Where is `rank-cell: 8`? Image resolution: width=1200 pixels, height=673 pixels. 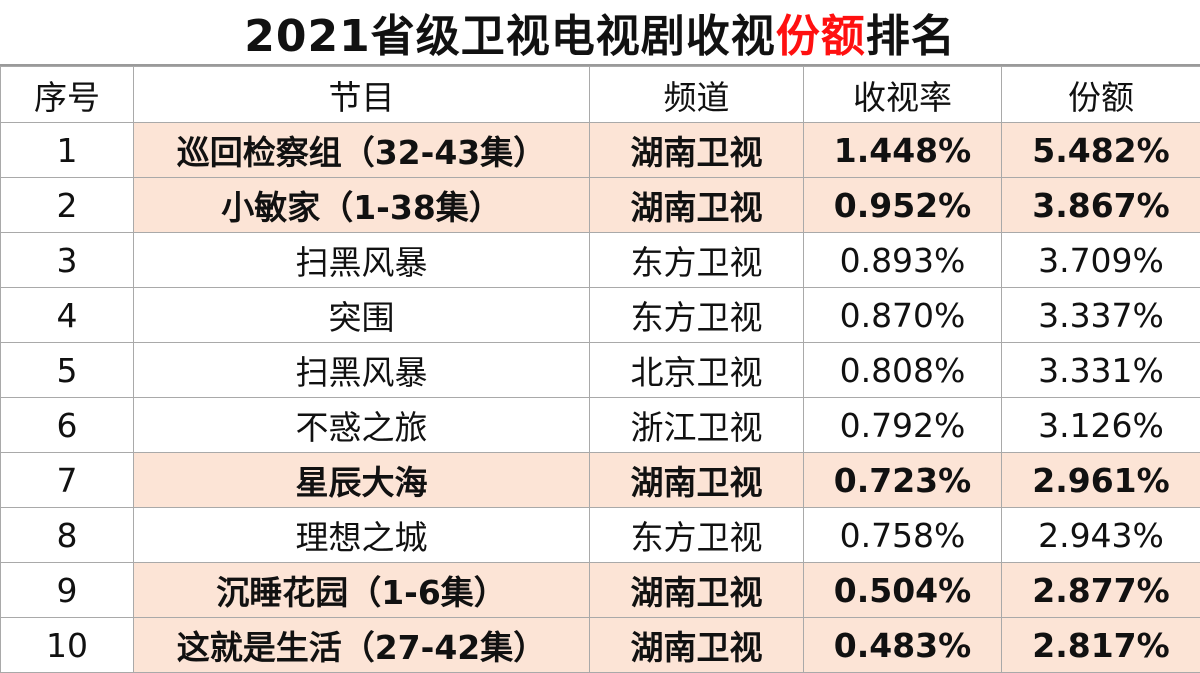
rank-cell: 8 is located at coordinates (67, 535).